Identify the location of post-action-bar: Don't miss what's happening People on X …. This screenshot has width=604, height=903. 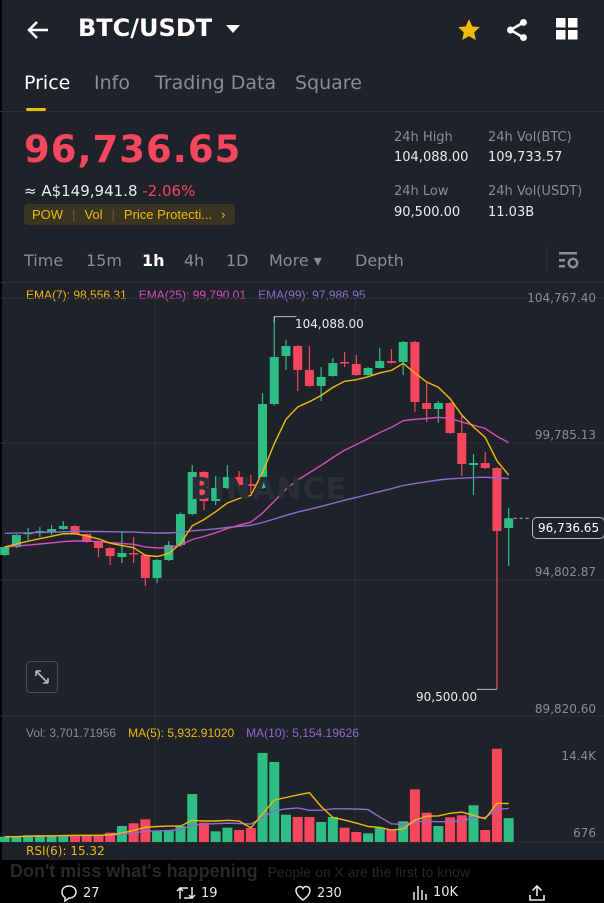
(302, 881).